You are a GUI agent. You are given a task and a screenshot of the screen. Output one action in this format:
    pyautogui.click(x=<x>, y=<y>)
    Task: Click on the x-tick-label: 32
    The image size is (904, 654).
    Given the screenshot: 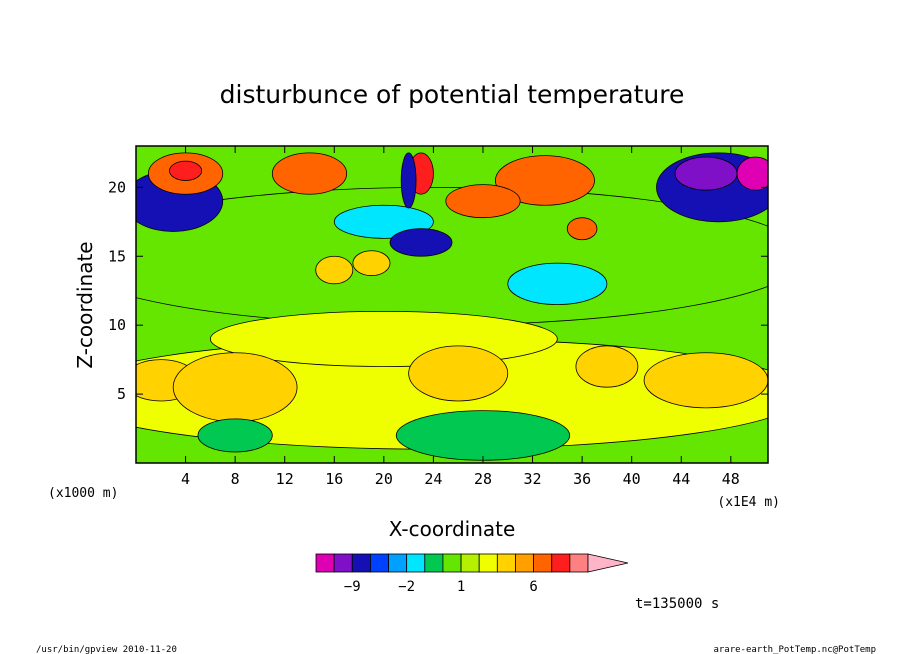 What is the action you would take?
    pyautogui.click(x=533, y=479)
    